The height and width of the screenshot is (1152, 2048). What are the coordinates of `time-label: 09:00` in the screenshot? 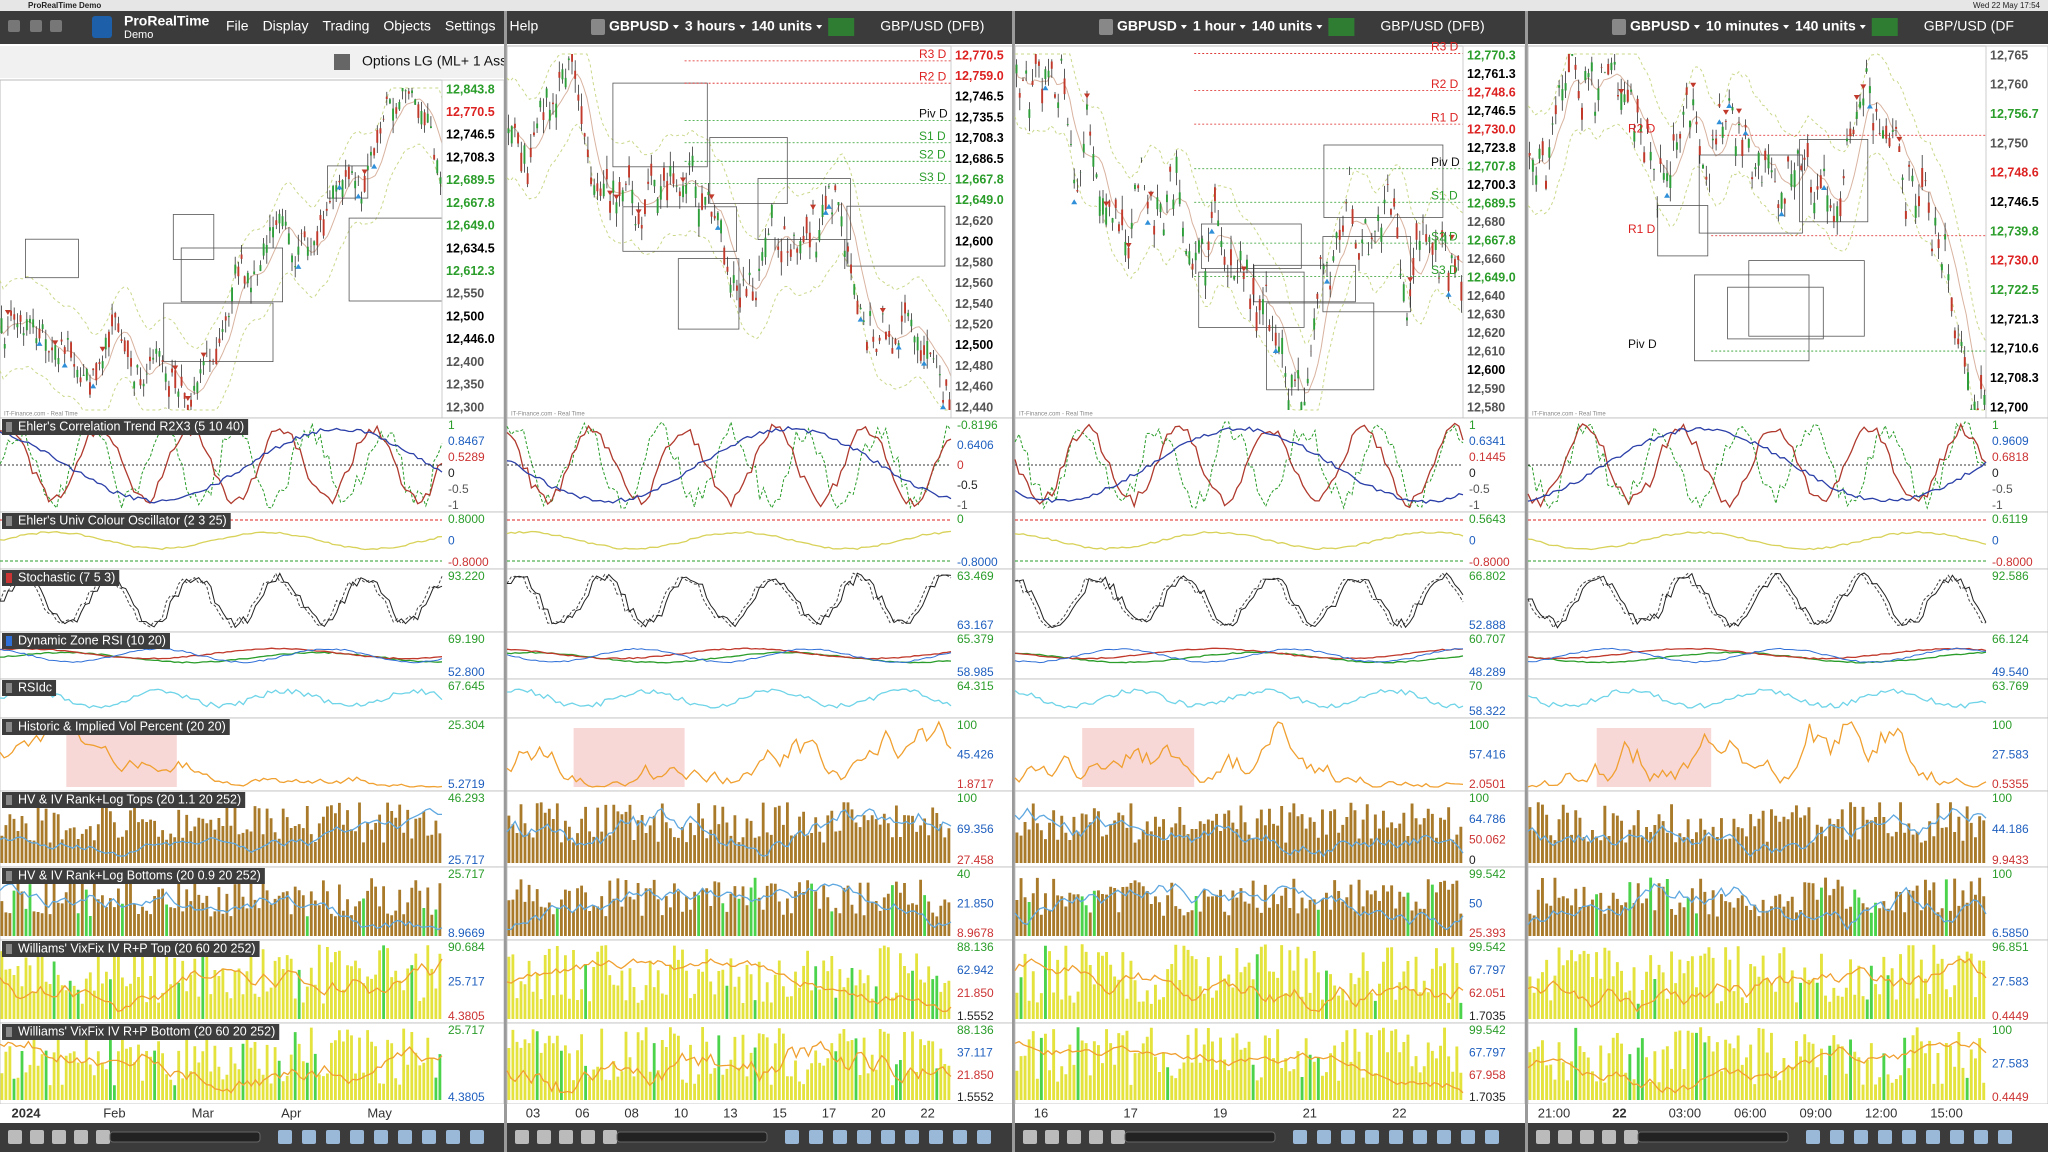 It's located at (1815, 1112).